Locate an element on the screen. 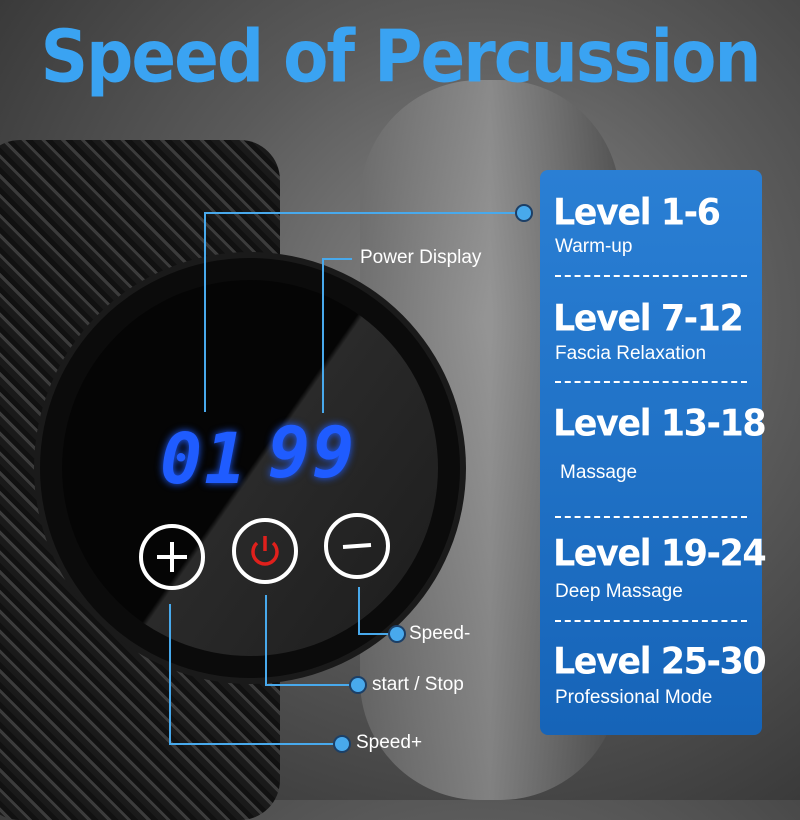 Image resolution: width=800 pixels, height=820 pixels. power-button is located at coordinates (265, 551).